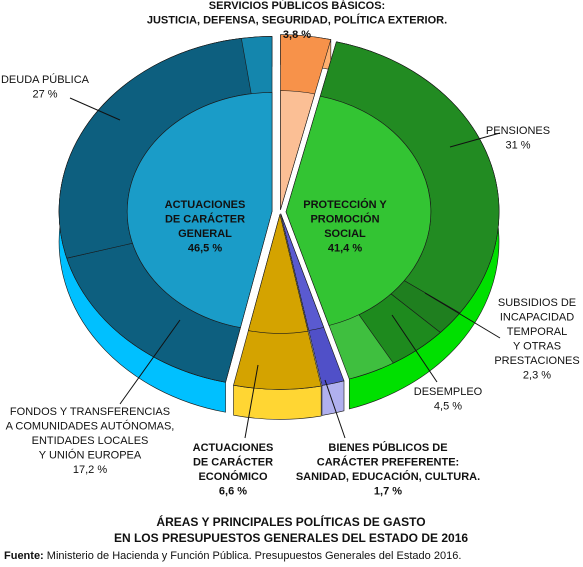  Describe the element at coordinates (24, 556) in the screenshot. I see `source-label: Fuente:` at that location.